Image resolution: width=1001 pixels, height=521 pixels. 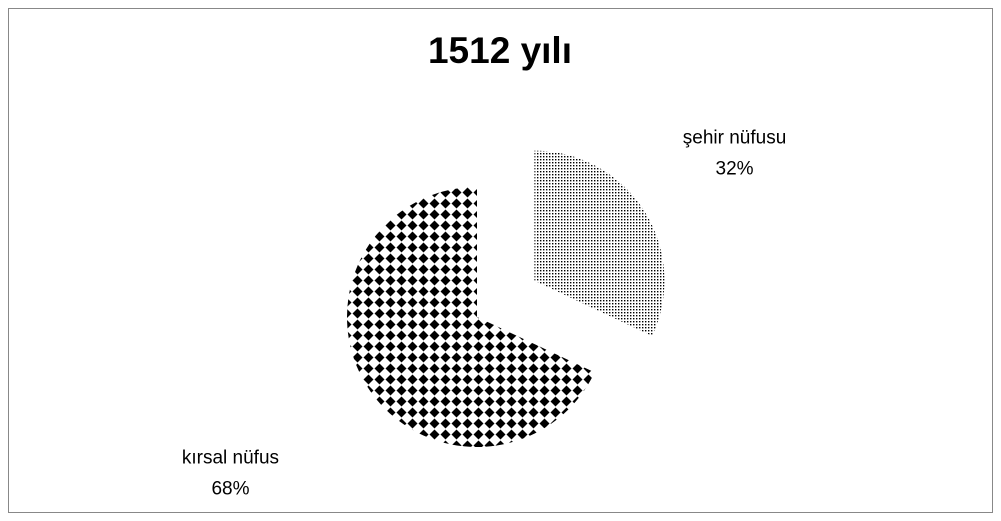 What do you see at coordinates (735, 169) in the screenshot?
I see `slice-value-label: 32%` at bounding box center [735, 169].